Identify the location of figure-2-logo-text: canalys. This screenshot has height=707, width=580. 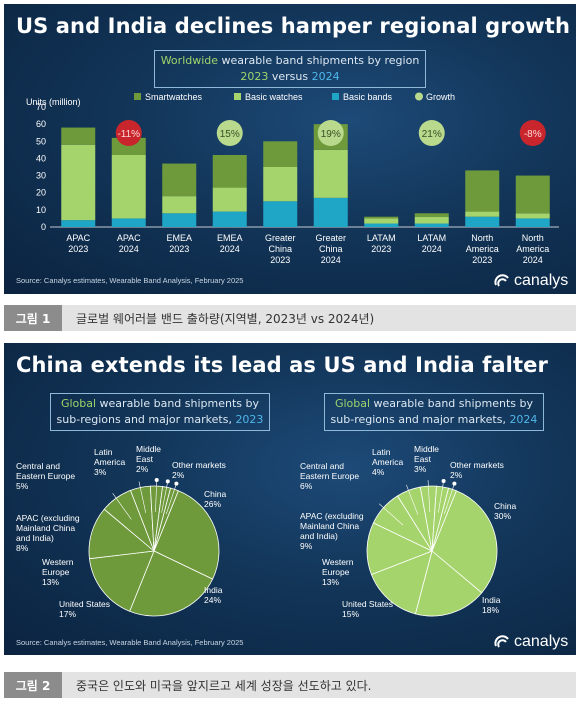
(541, 641).